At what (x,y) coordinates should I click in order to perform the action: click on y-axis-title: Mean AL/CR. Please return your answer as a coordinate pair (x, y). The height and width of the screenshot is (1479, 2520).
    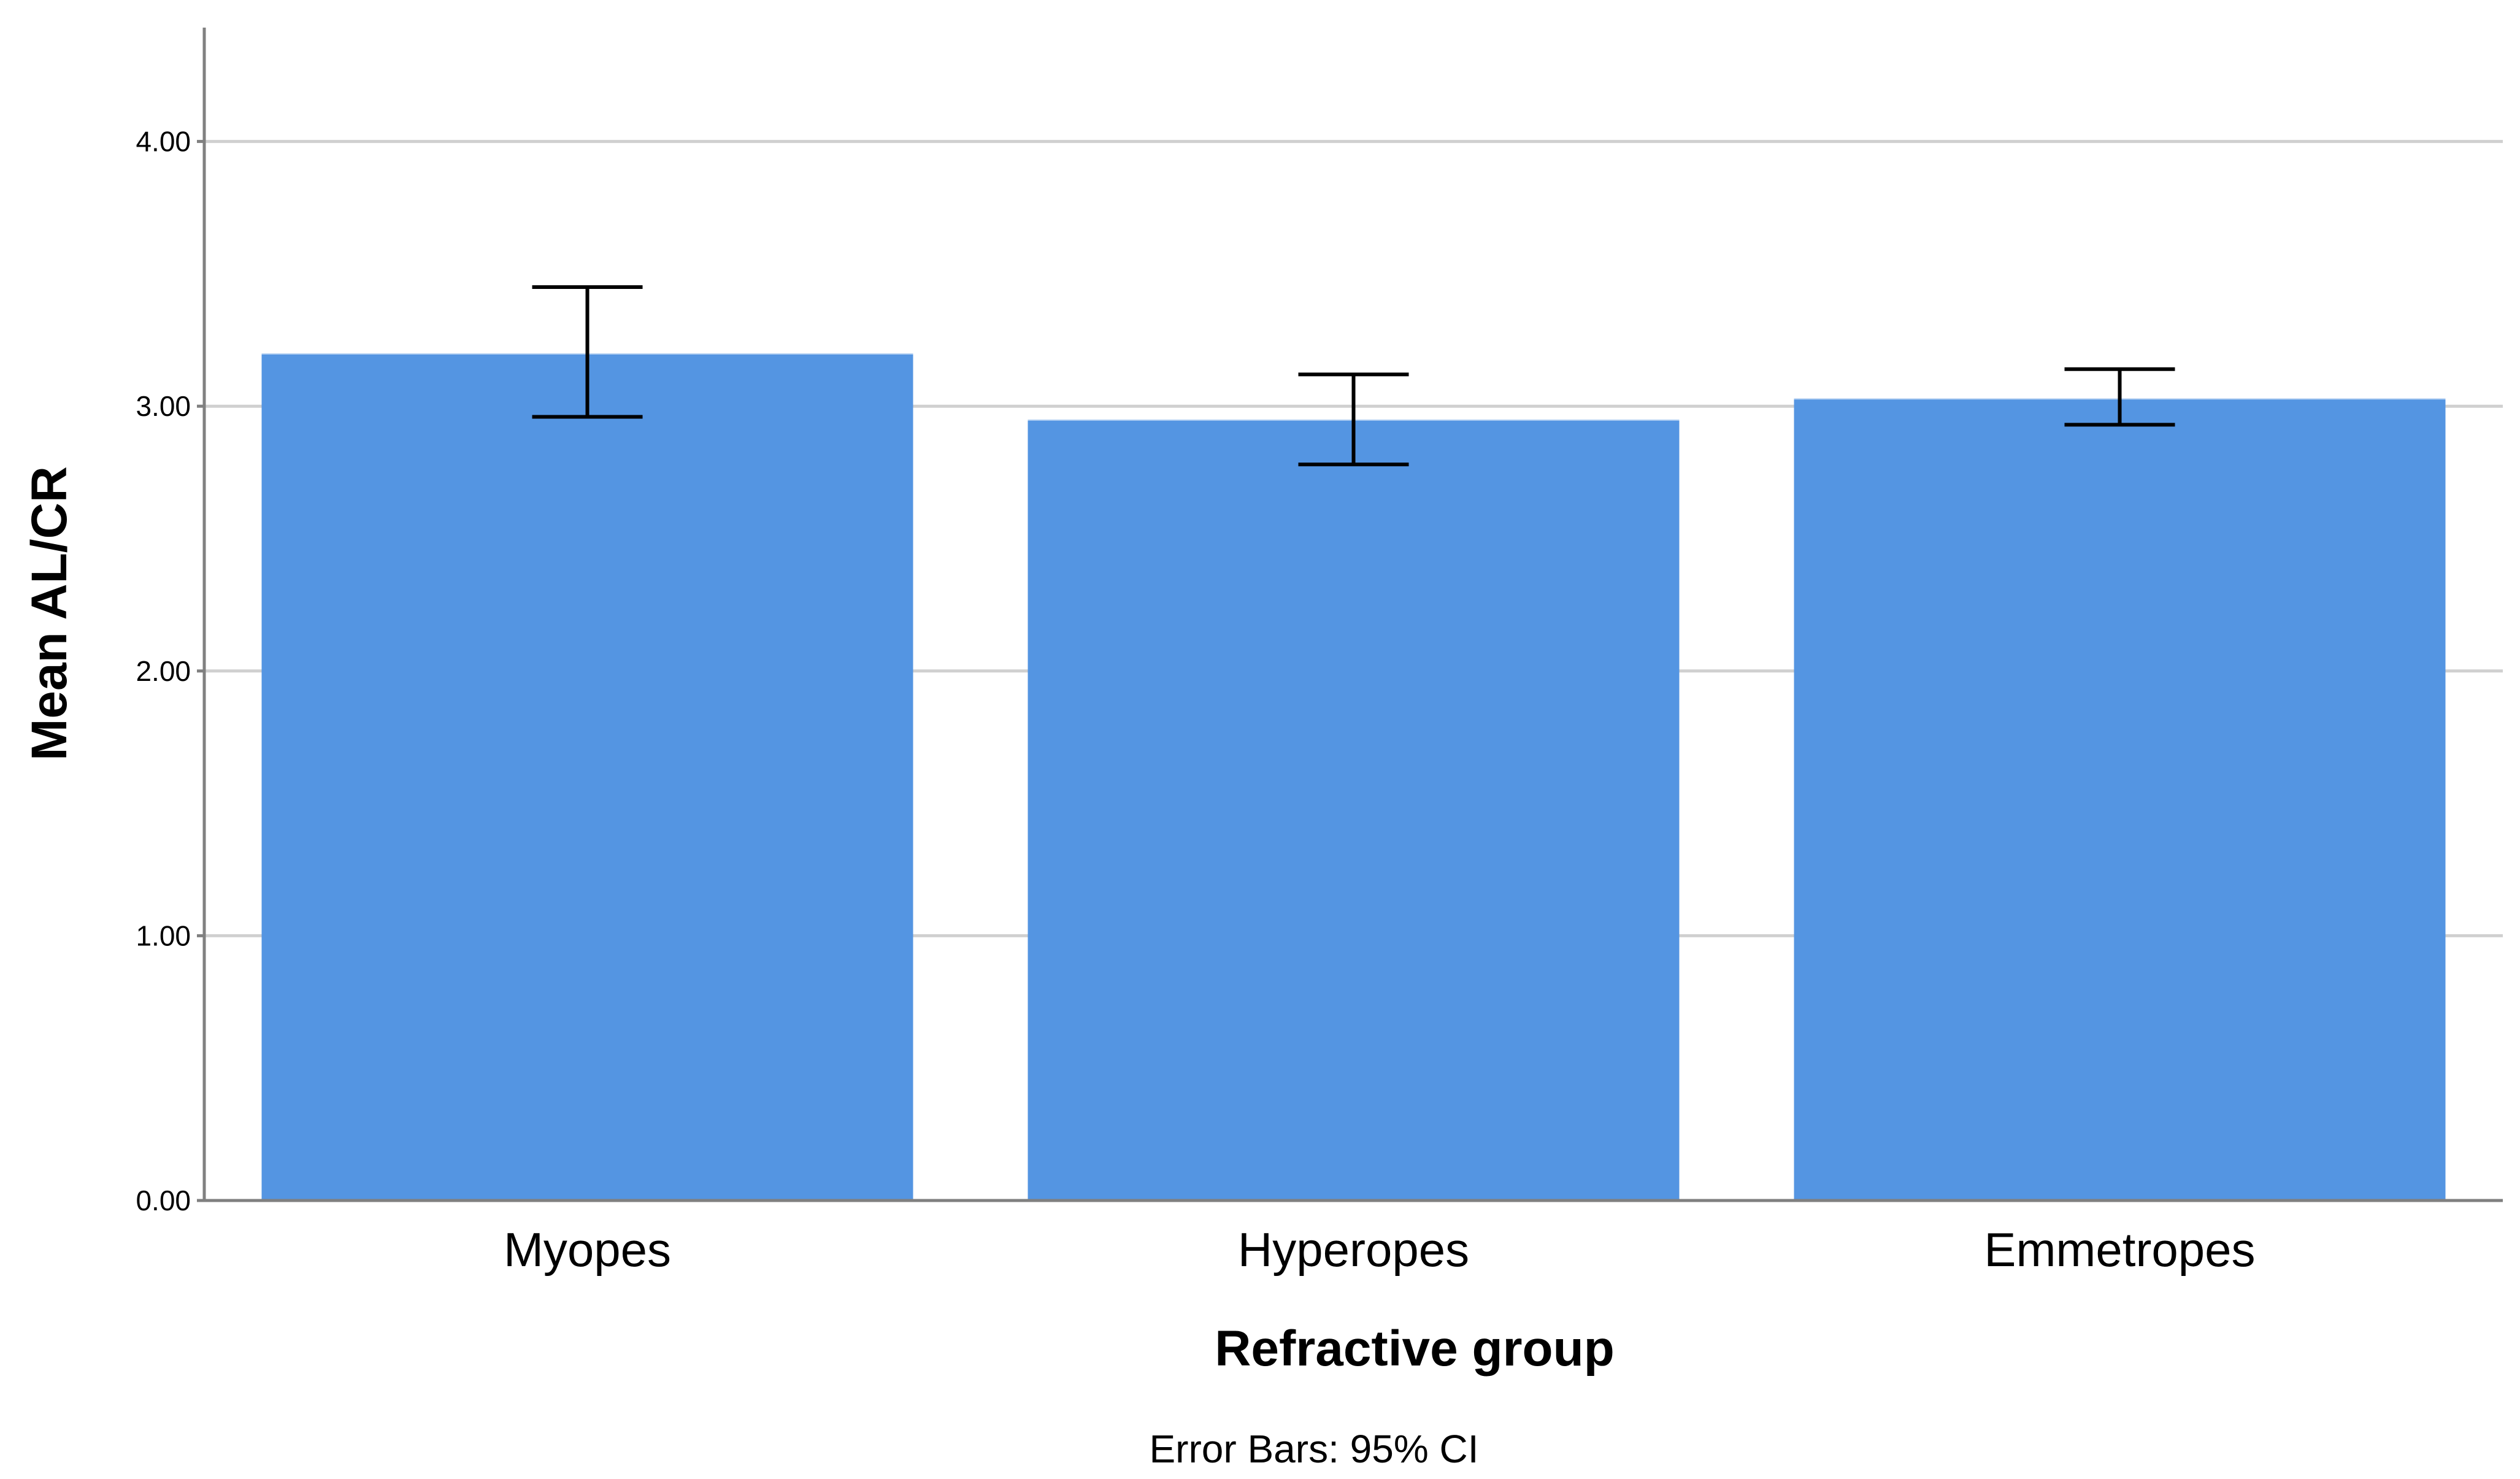
    Looking at the image, I should click on (49, 613).